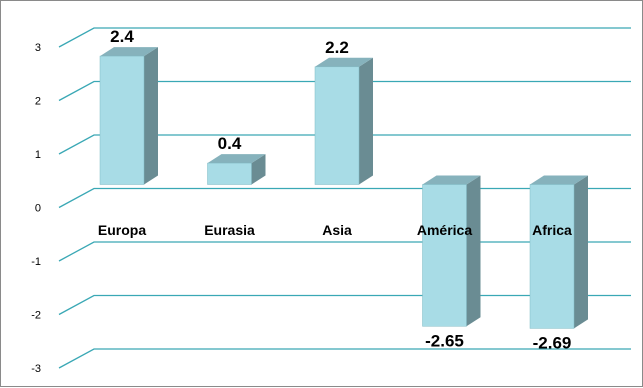 The image size is (643, 388). Describe the element at coordinates (552, 230) in the screenshot. I see `category-label: Africa` at that location.